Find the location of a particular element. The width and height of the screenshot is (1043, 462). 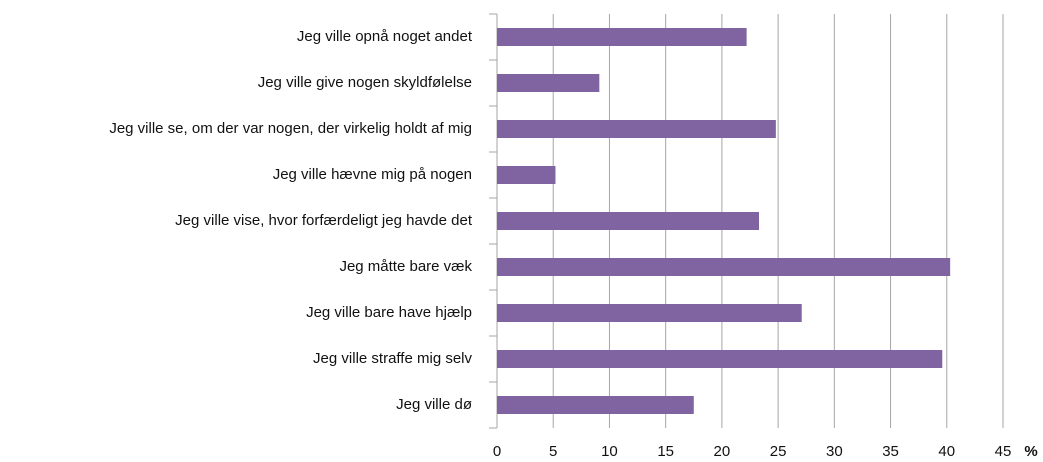

x-tick-label: 45 is located at coordinates (1003, 451).